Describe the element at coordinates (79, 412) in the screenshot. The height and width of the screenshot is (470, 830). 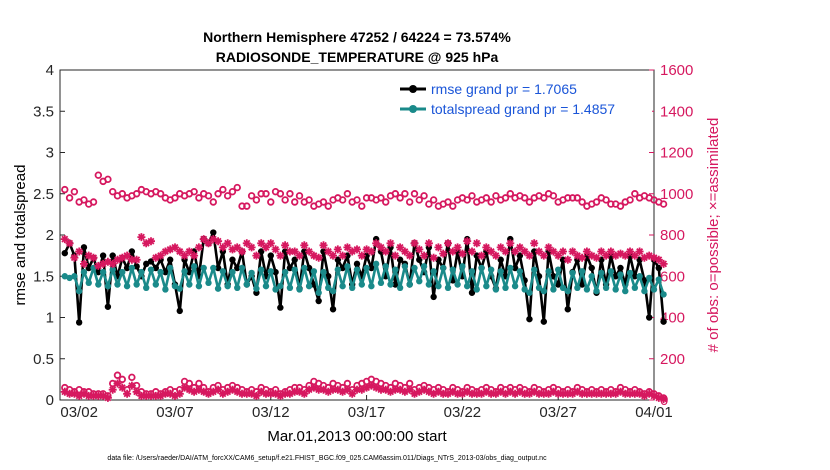
I see `x-tick-label: 03/02` at that location.